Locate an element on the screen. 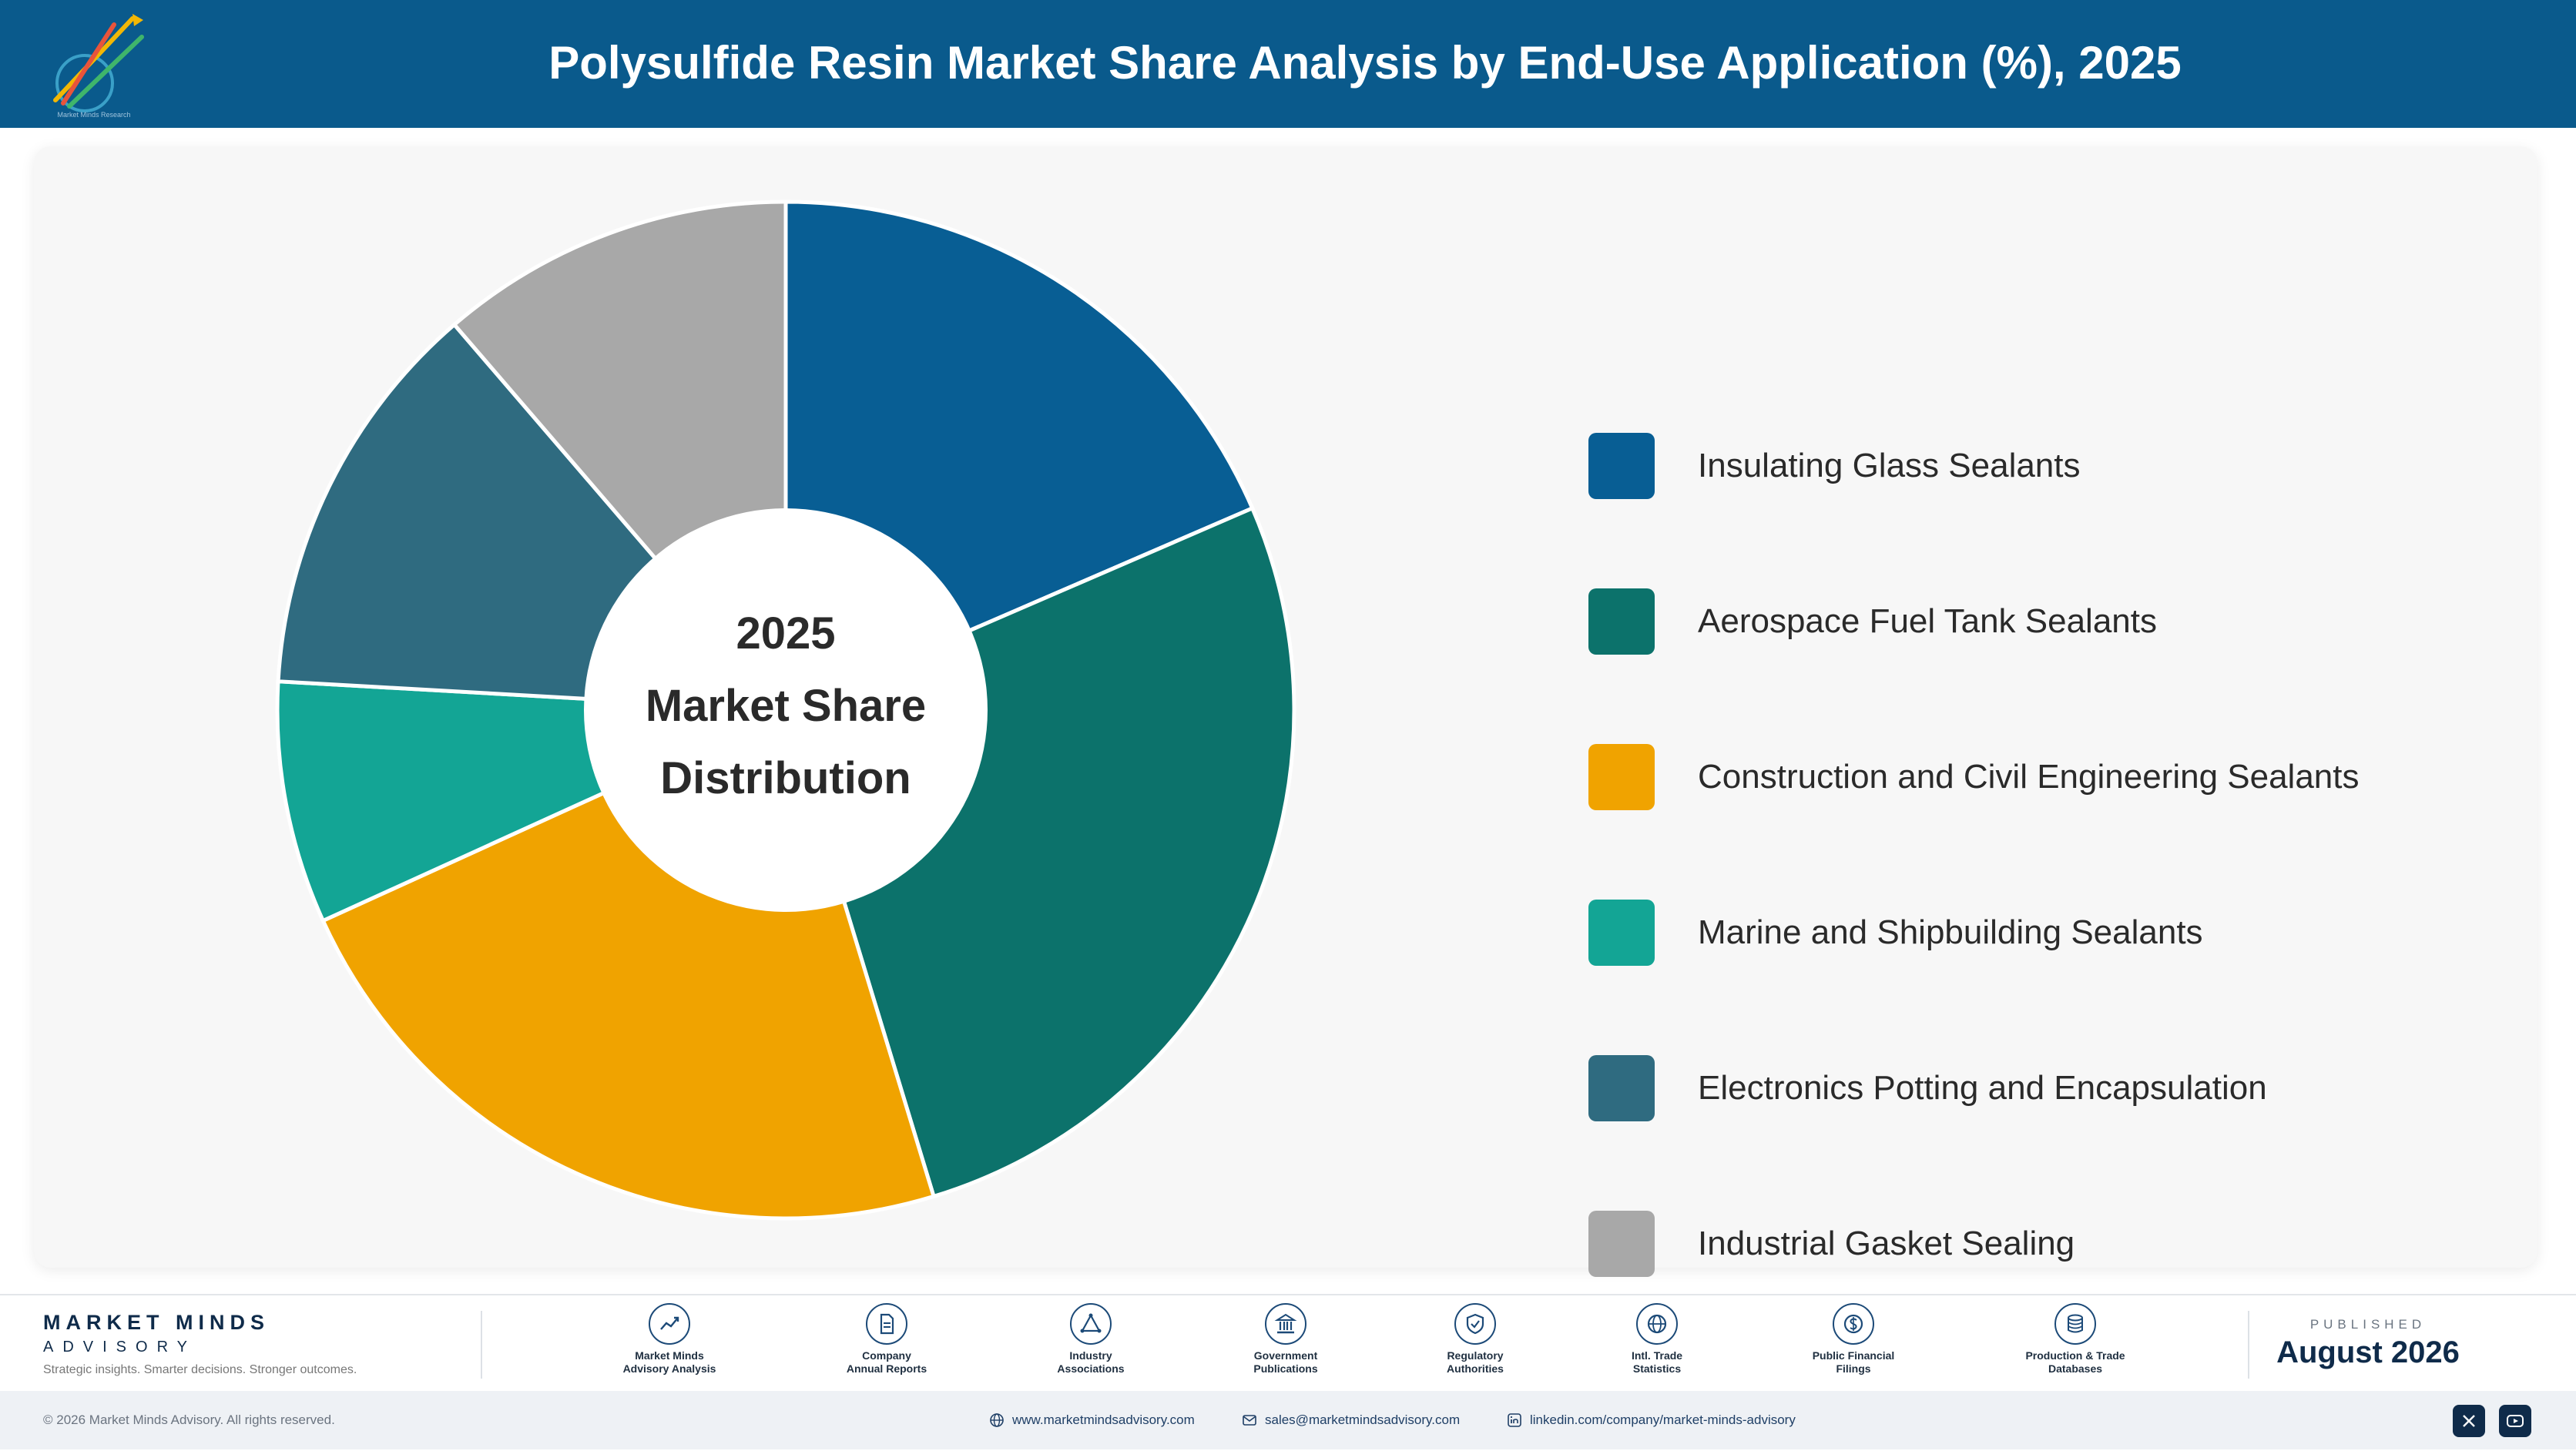 The height and width of the screenshot is (1451, 2576). email-link: sales@marketmindsadvisory.com is located at coordinates (1351, 1420).